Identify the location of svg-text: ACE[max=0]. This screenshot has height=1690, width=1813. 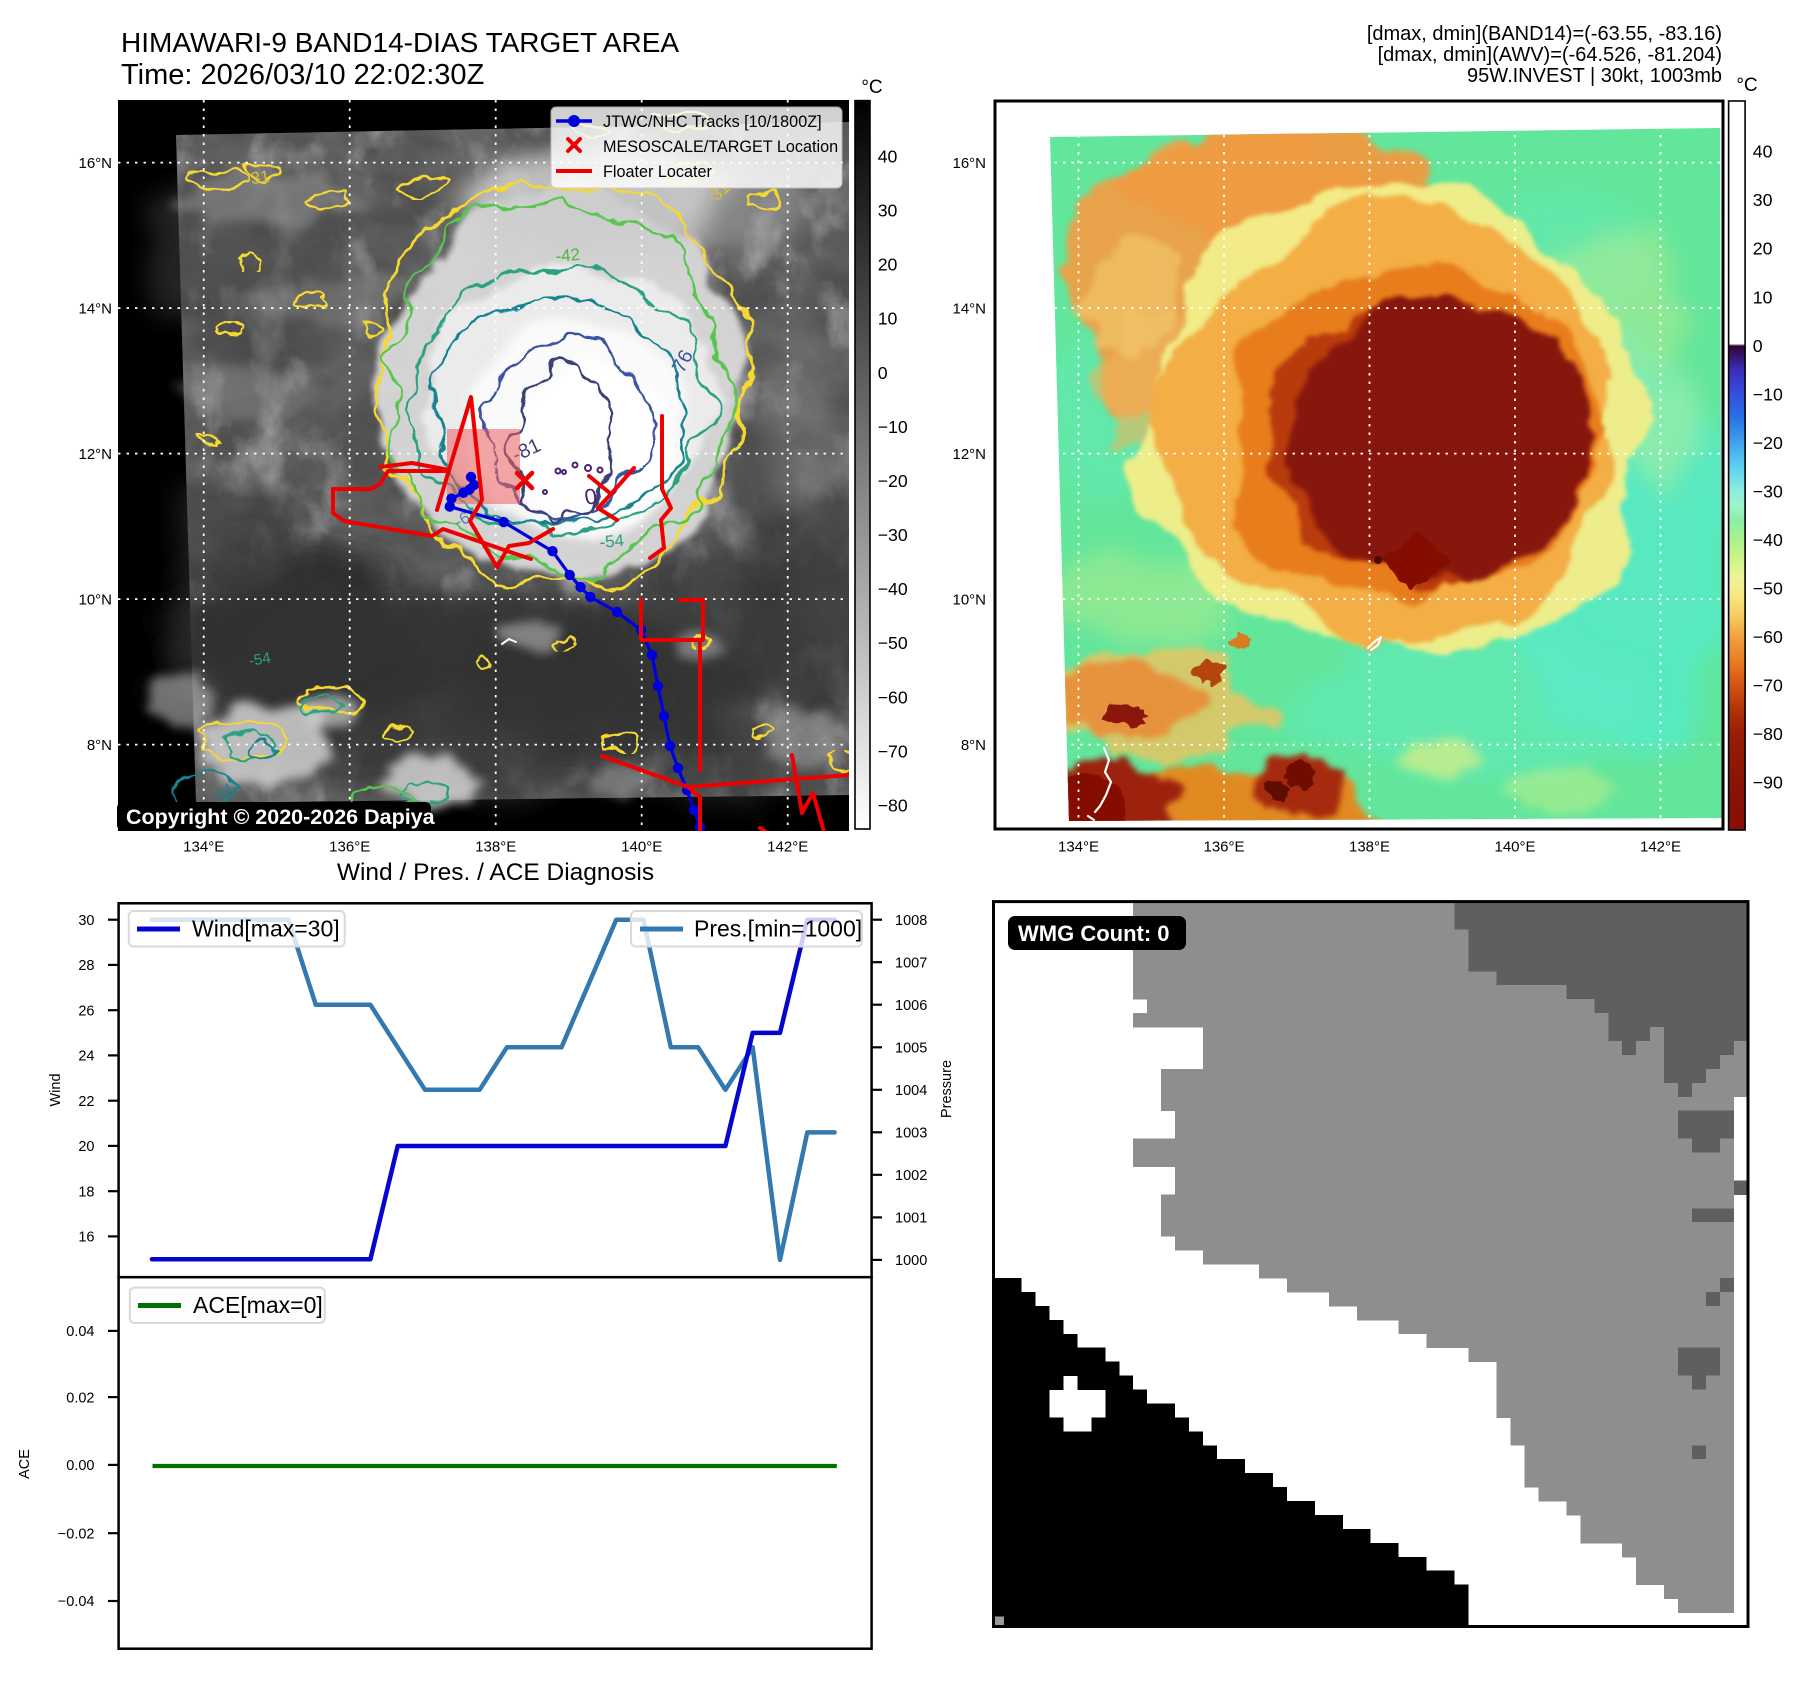
(258, 1305).